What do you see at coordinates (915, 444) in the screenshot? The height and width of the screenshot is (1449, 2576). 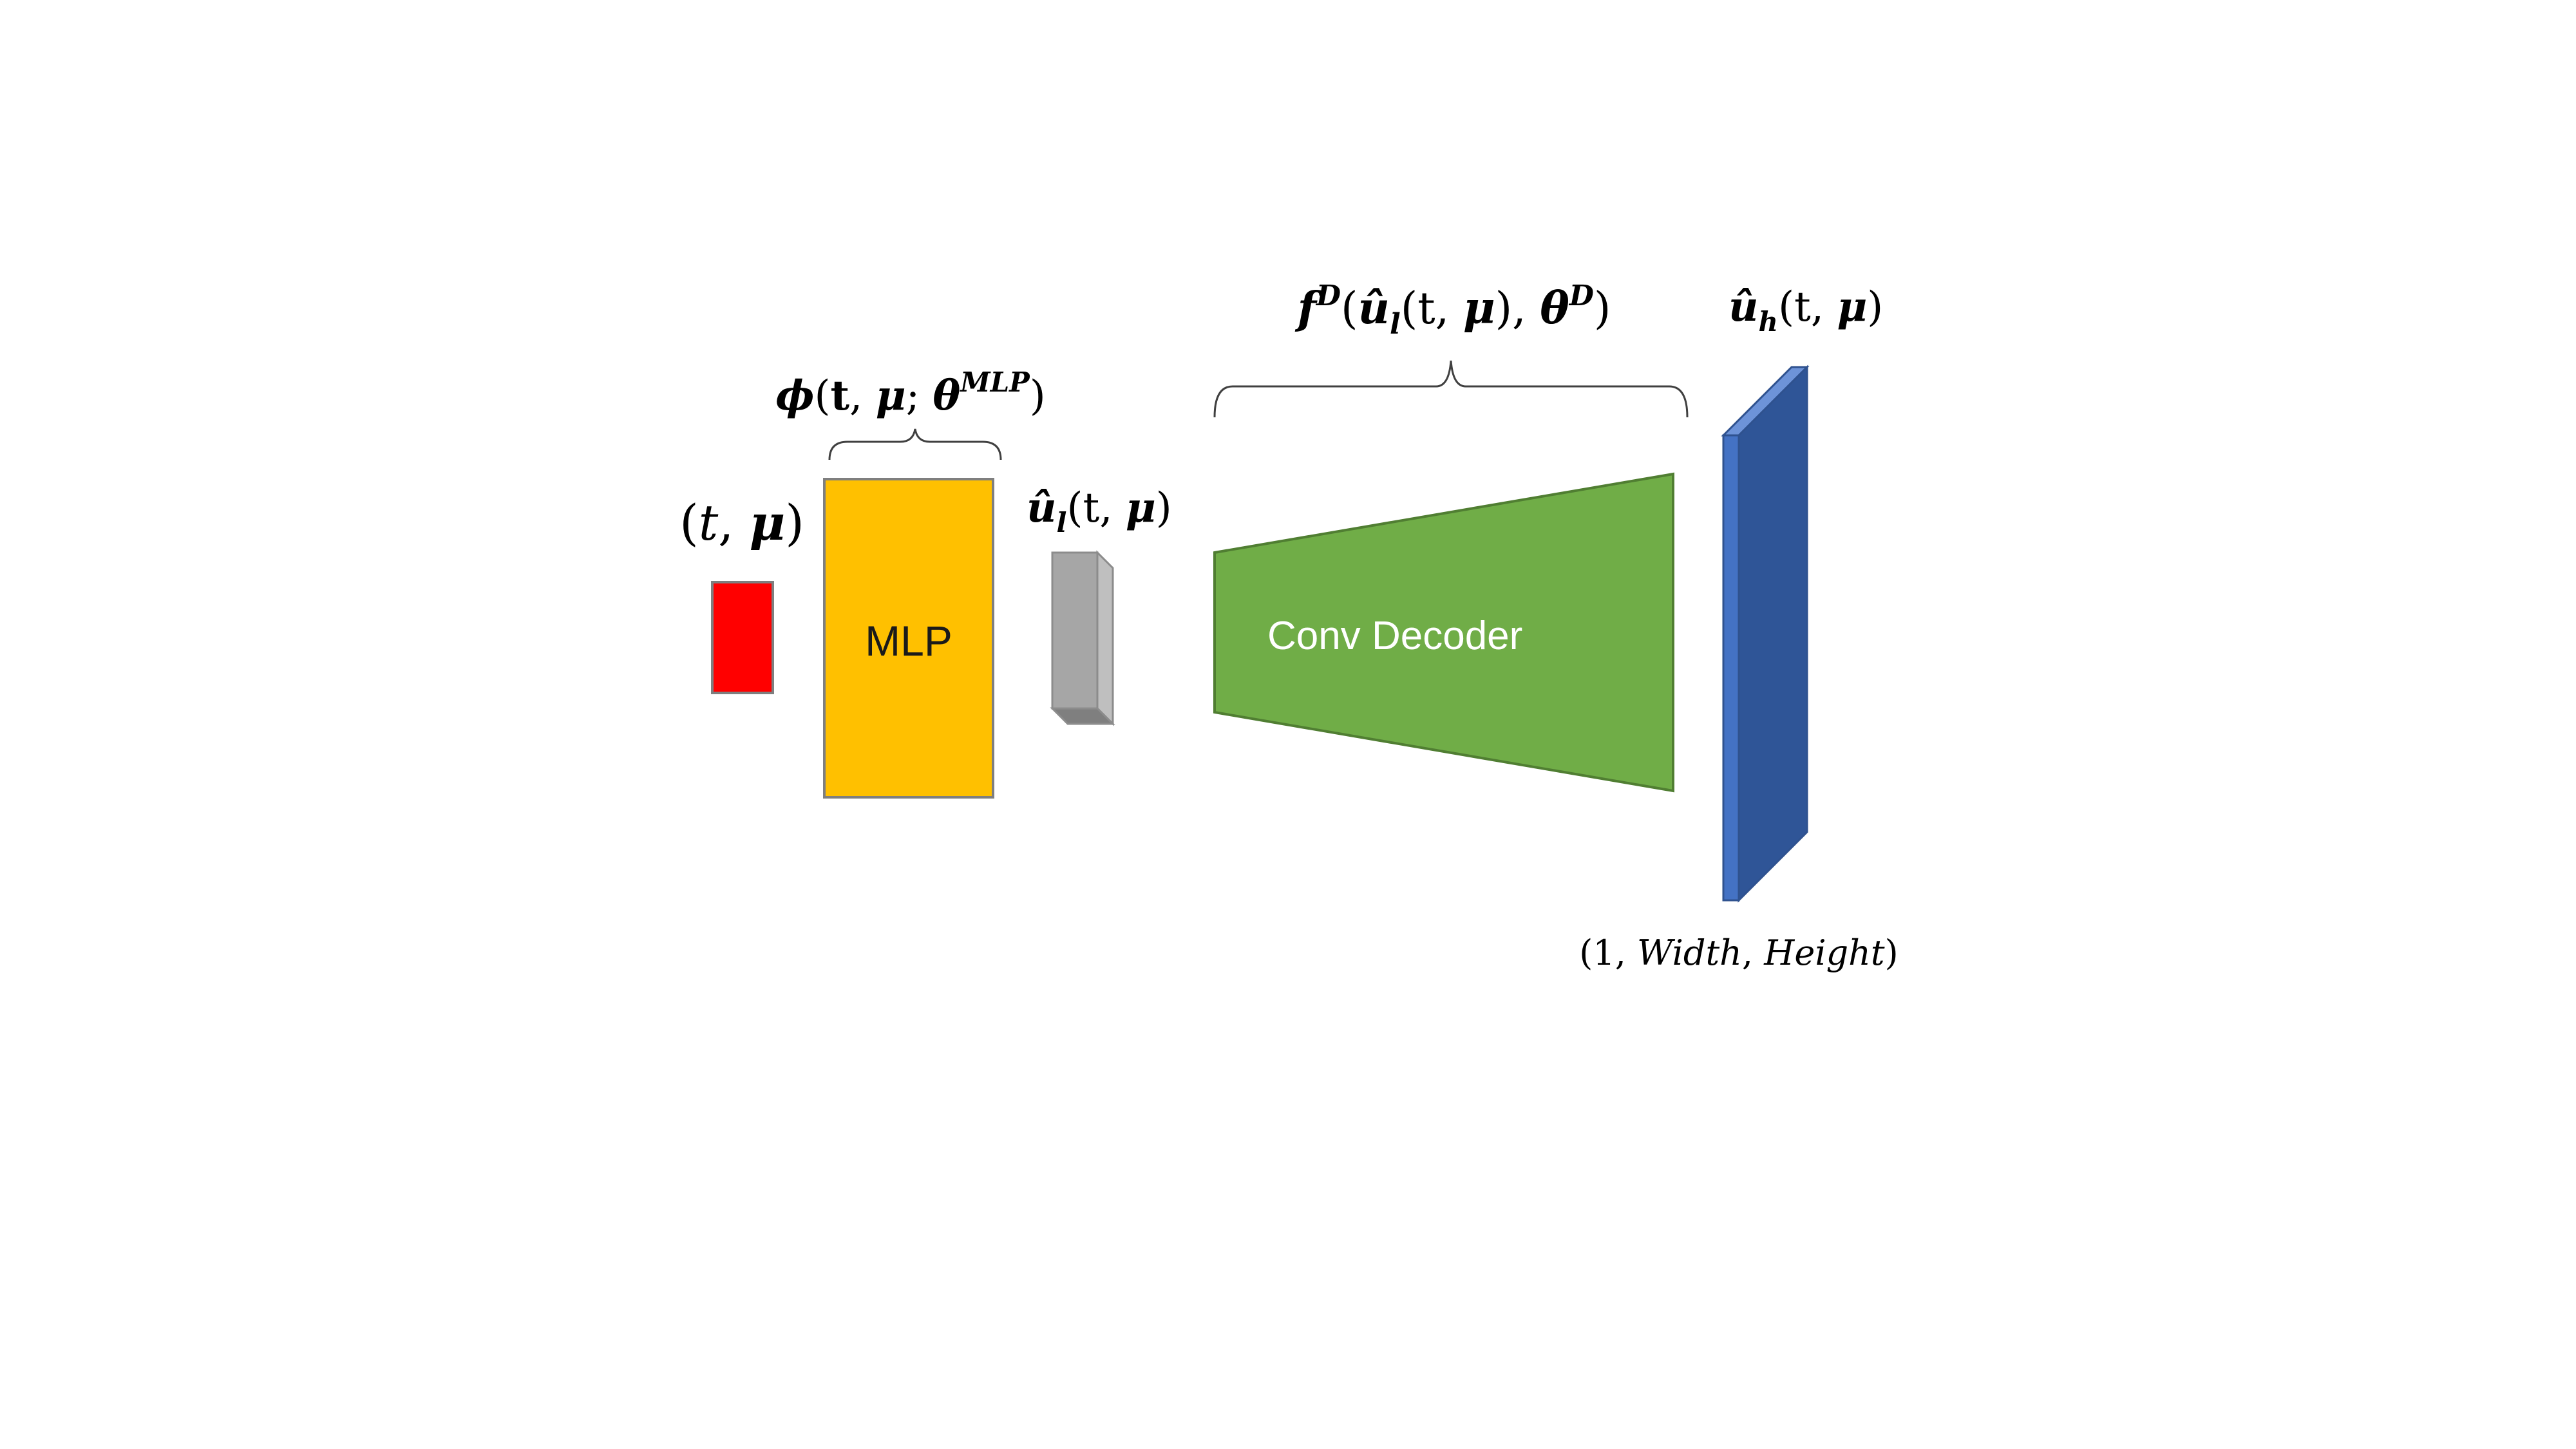 I see `mlp-brace` at bounding box center [915, 444].